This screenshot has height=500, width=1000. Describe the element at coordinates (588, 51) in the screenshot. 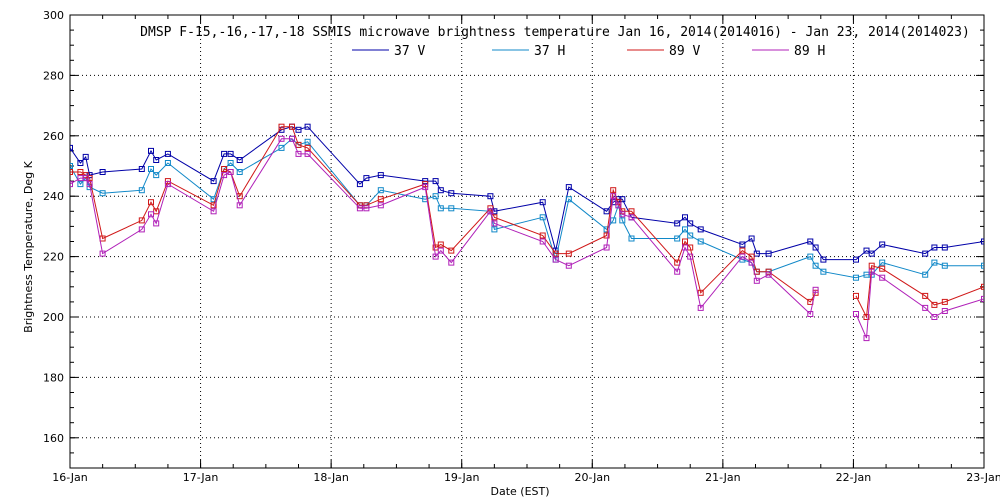

I see `legend: 37 V 37 H 89 V 89 H` at that location.